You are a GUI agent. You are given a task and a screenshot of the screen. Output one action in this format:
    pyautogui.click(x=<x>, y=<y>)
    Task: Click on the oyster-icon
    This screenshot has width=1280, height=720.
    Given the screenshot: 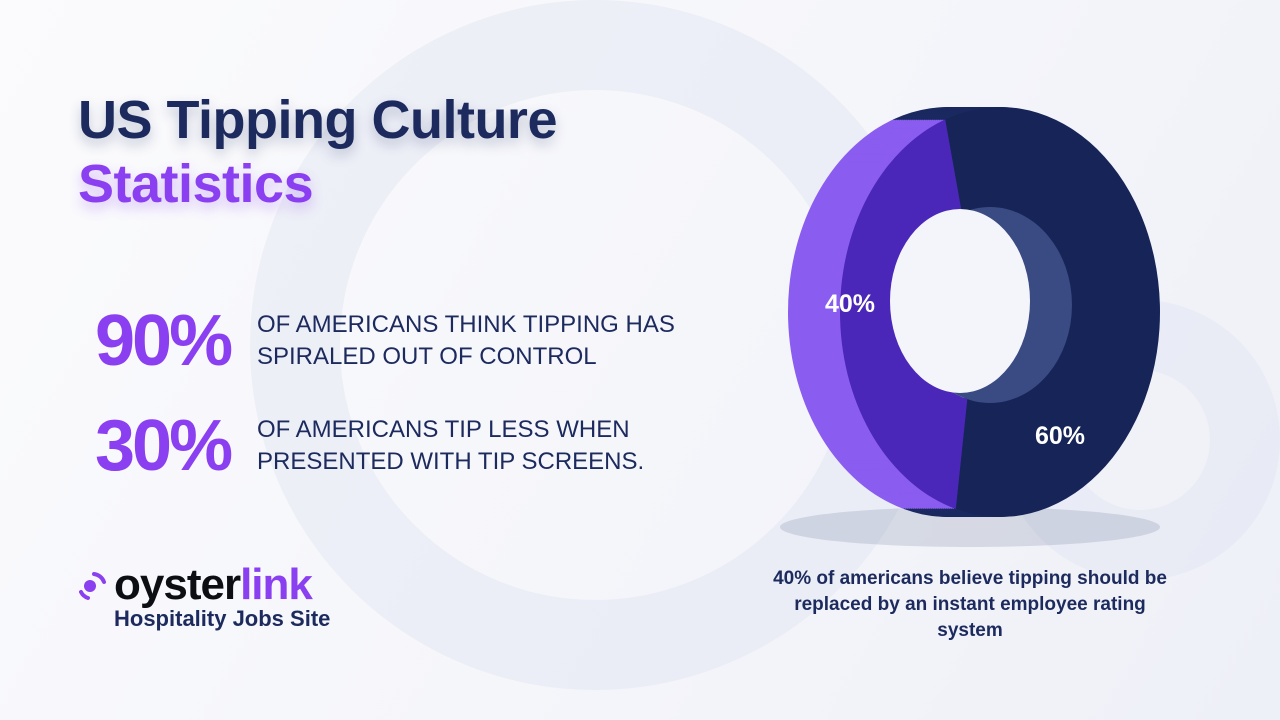 What is the action you would take?
    pyautogui.click(x=92, y=586)
    